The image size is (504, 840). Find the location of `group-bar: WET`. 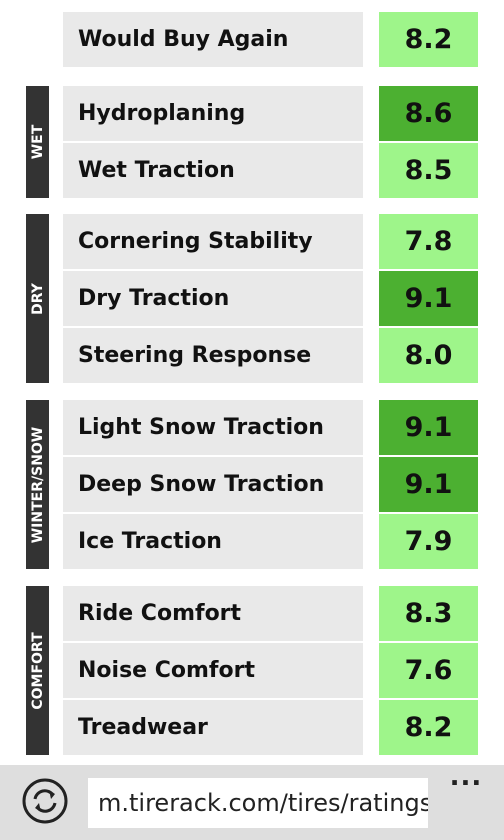

group-bar: WET is located at coordinates (37, 142).